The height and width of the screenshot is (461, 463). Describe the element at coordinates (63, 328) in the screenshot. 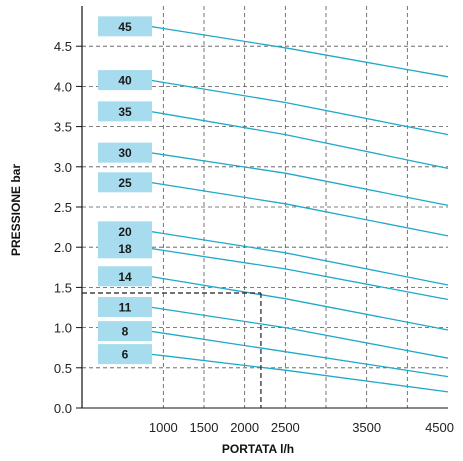

I see `y-tick-label: 1.0` at that location.